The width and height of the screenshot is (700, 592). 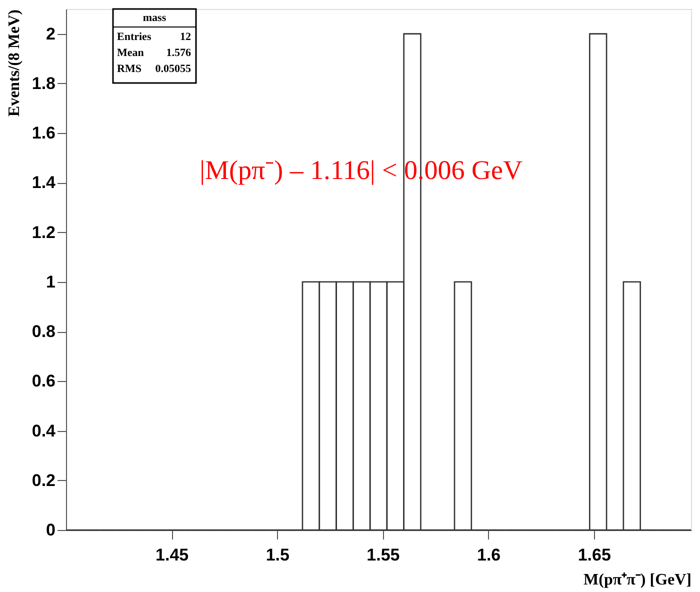 I want to click on text: Entries 12, so click(x=154, y=37).